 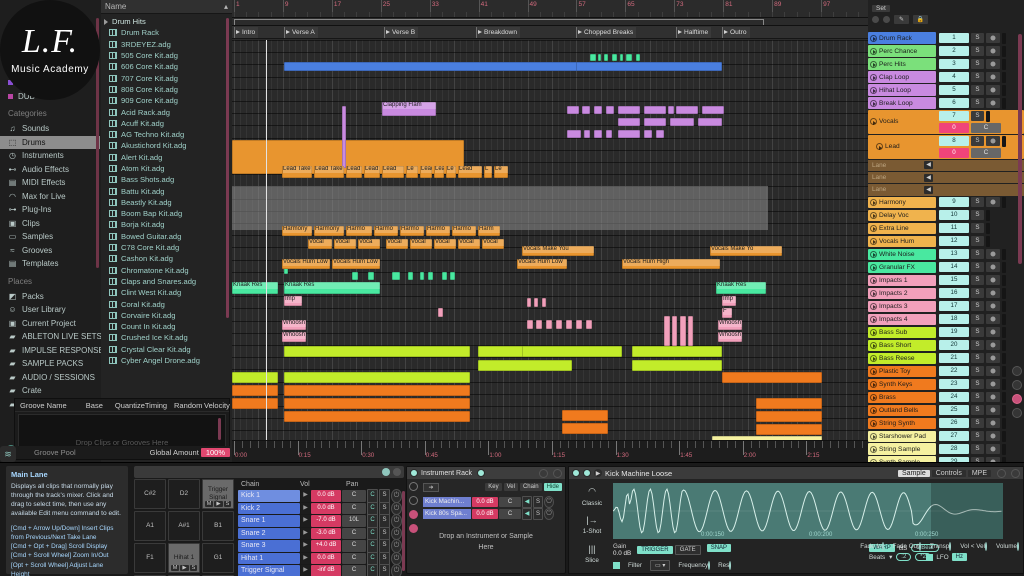 I want to click on rack-power-icon, so click(x=397, y=472).